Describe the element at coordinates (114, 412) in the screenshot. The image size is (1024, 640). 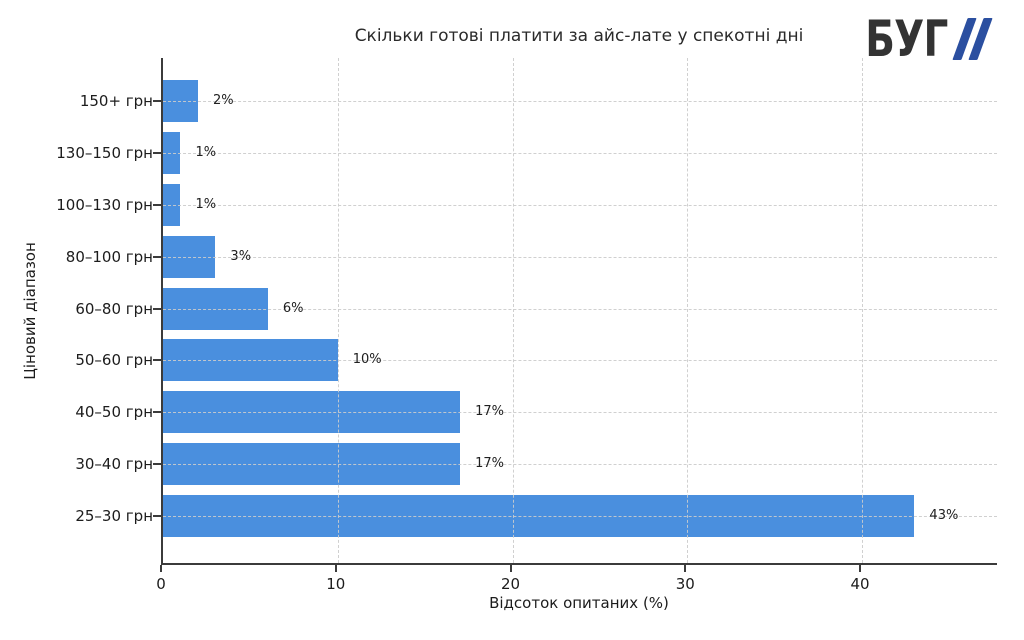
I see `y-tick-label: 40–50 грн` at that location.